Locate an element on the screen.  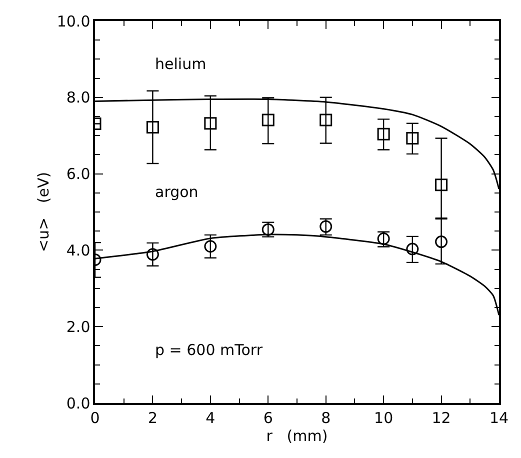
x-tick-label: 12 is located at coordinates (441, 417).